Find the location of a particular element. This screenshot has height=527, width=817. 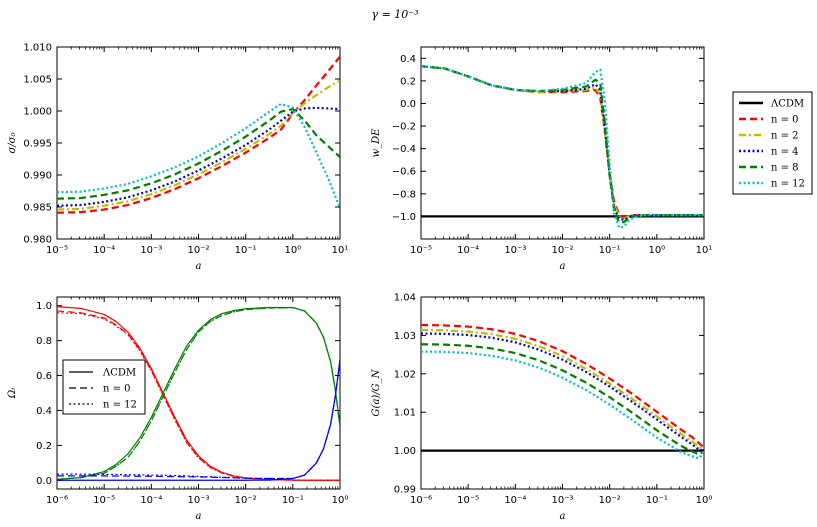

y-tick-label: −1.0 is located at coordinates (404, 217).